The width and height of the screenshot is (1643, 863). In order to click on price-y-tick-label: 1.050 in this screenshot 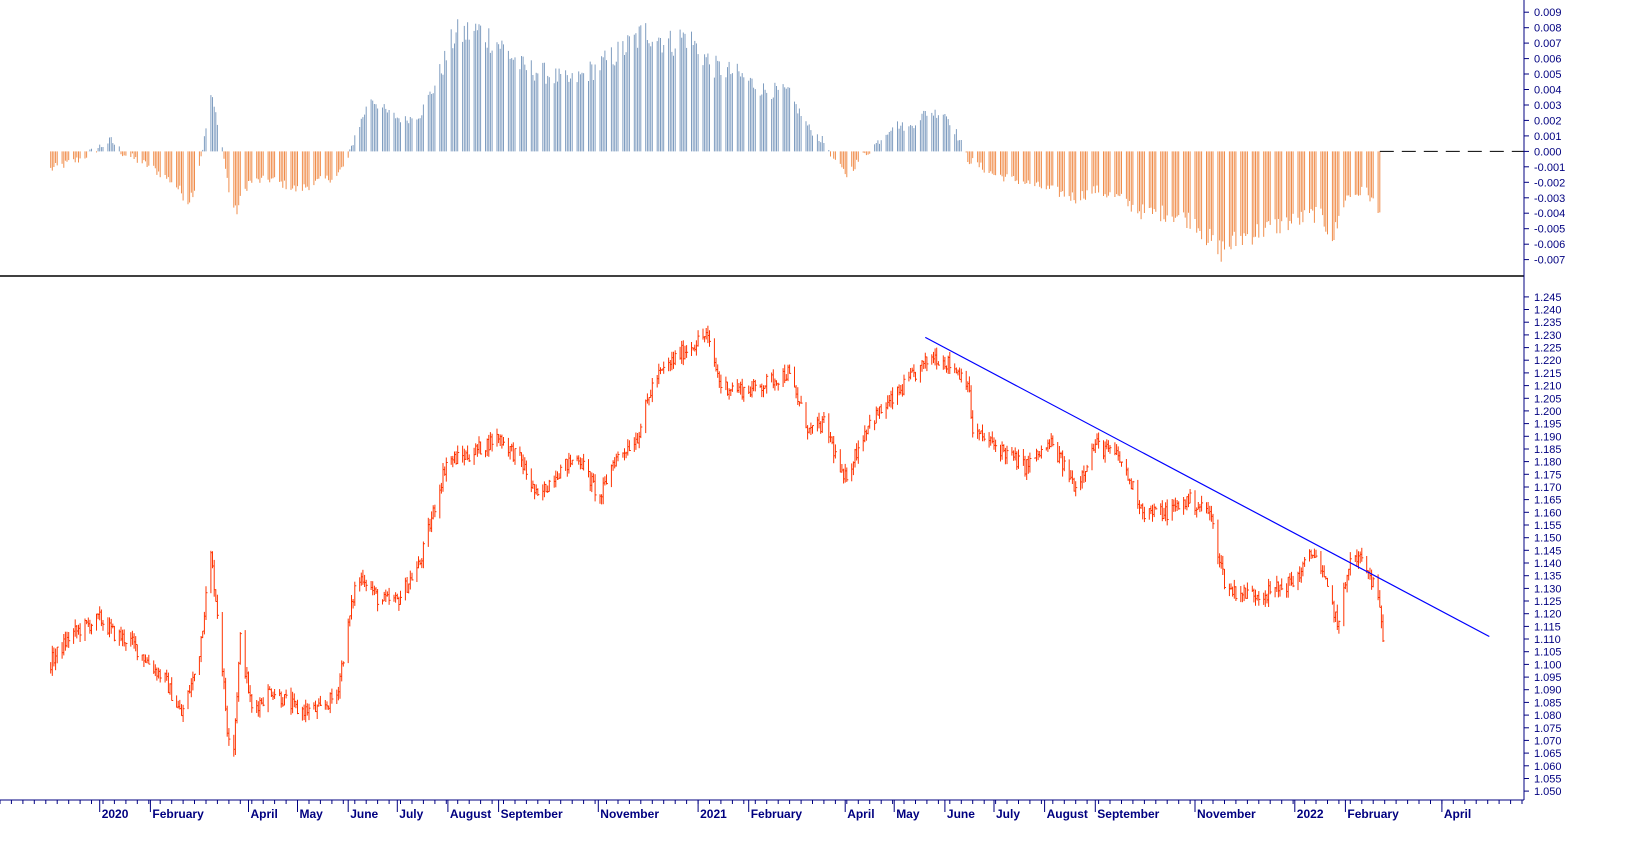, I will do `click(1548, 792)`.